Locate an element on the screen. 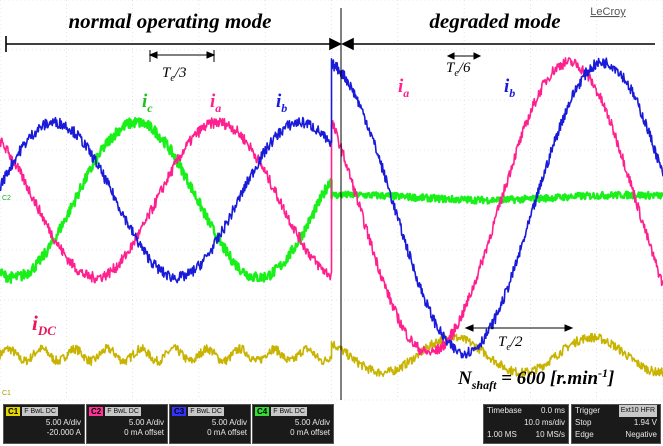  te3-arrow-right is located at coordinates (211, 55).